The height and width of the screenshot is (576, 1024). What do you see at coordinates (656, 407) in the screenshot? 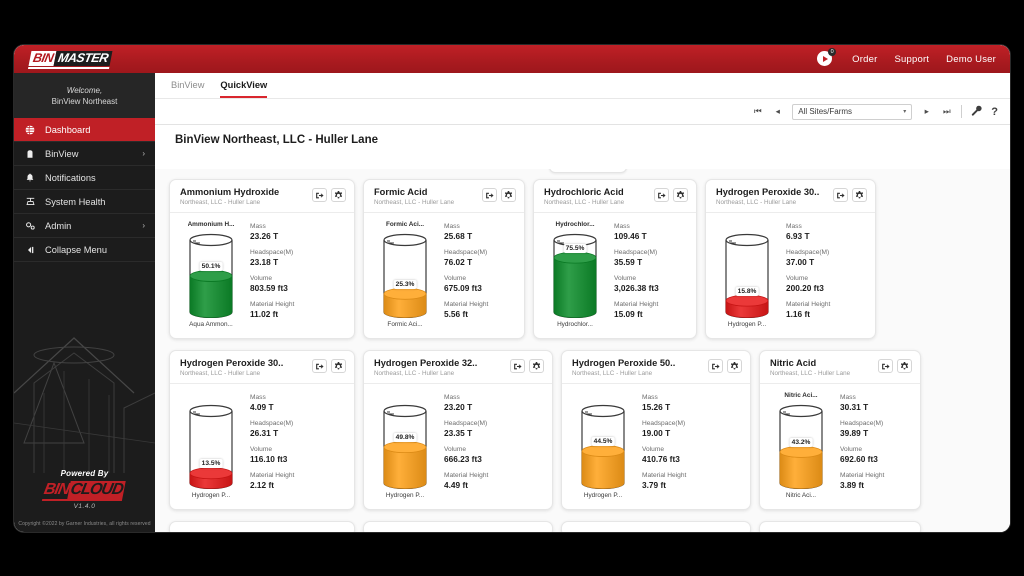
I see `stat-value-mass: 15.26 T` at bounding box center [656, 407].